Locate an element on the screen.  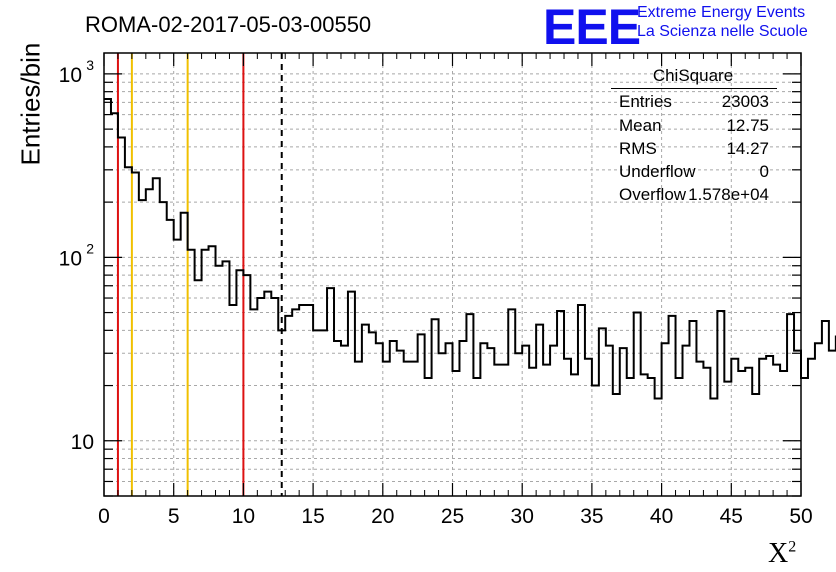
x-tick-label: 45 is located at coordinates (731, 516).